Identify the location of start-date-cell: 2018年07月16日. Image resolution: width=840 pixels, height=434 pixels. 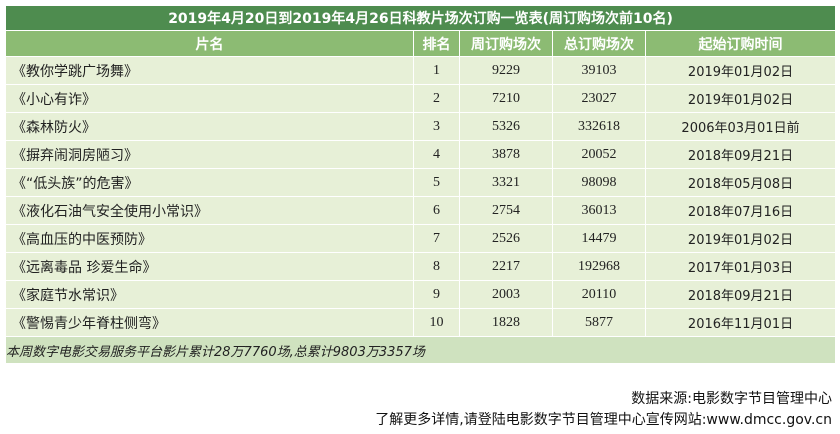
(740, 210).